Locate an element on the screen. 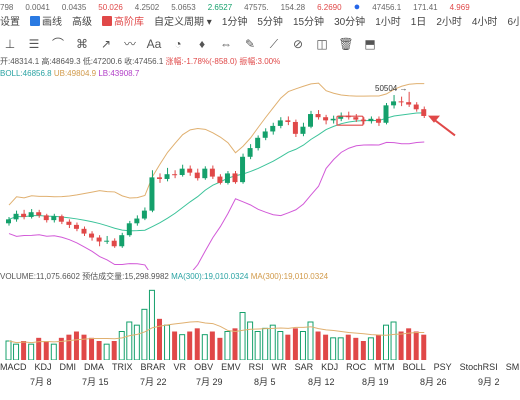 This screenshot has width=520, height=400. settings-button: 设置 is located at coordinates (10, 22).